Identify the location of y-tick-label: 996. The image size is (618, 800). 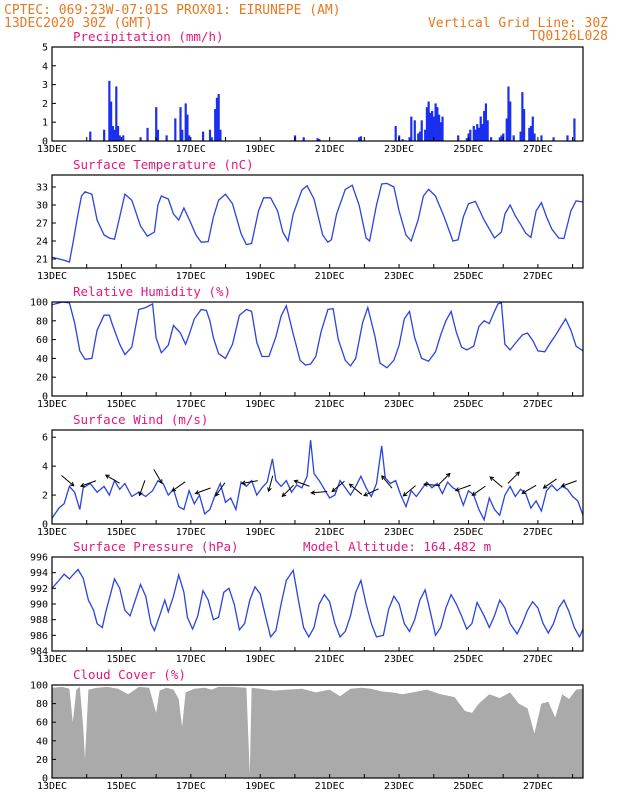
(39, 558).